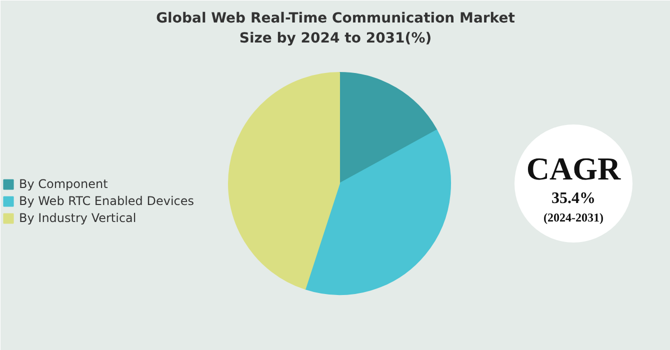 The width and height of the screenshot is (670, 350). What do you see at coordinates (574, 198) in the screenshot?
I see `text: 35.4%` at bounding box center [574, 198].